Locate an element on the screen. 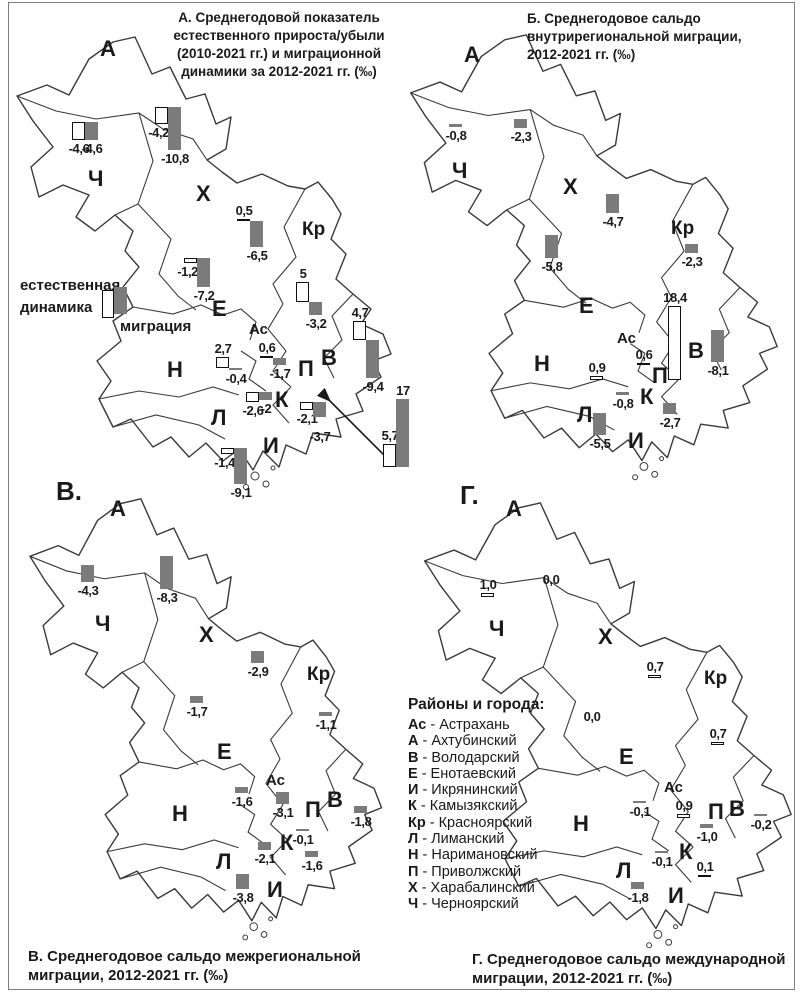 This screenshot has height=998, width=802. district-letter-Кр: Кр is located at coordinates (683, 228).